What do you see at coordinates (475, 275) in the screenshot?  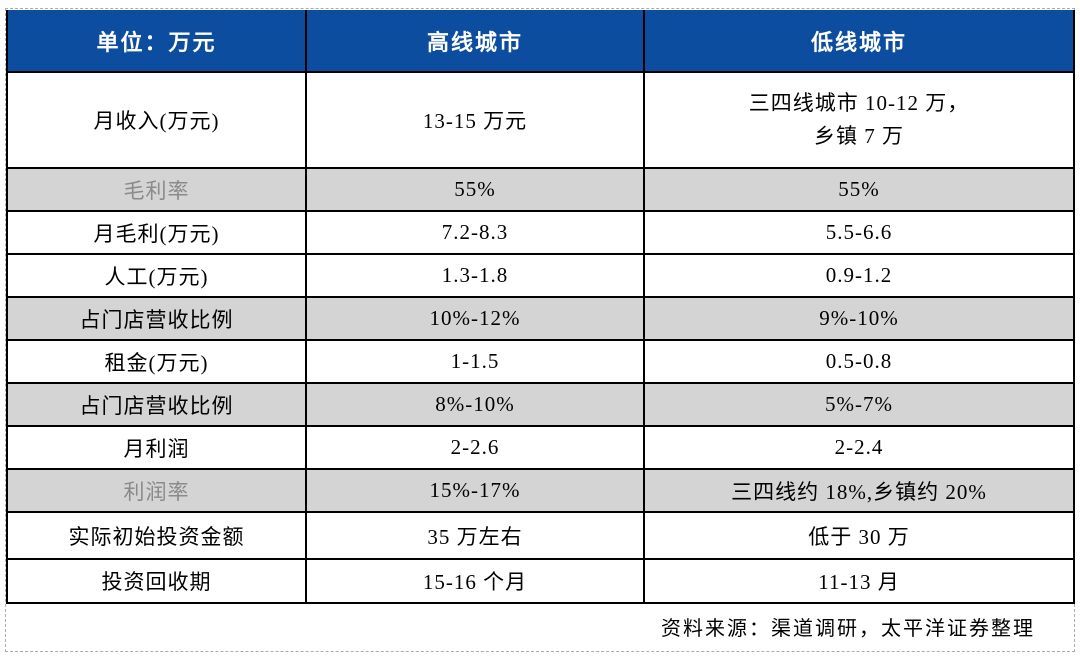 I see `high-tier-value-cell: 1.3-1.8` at bounding box center [475, 275].